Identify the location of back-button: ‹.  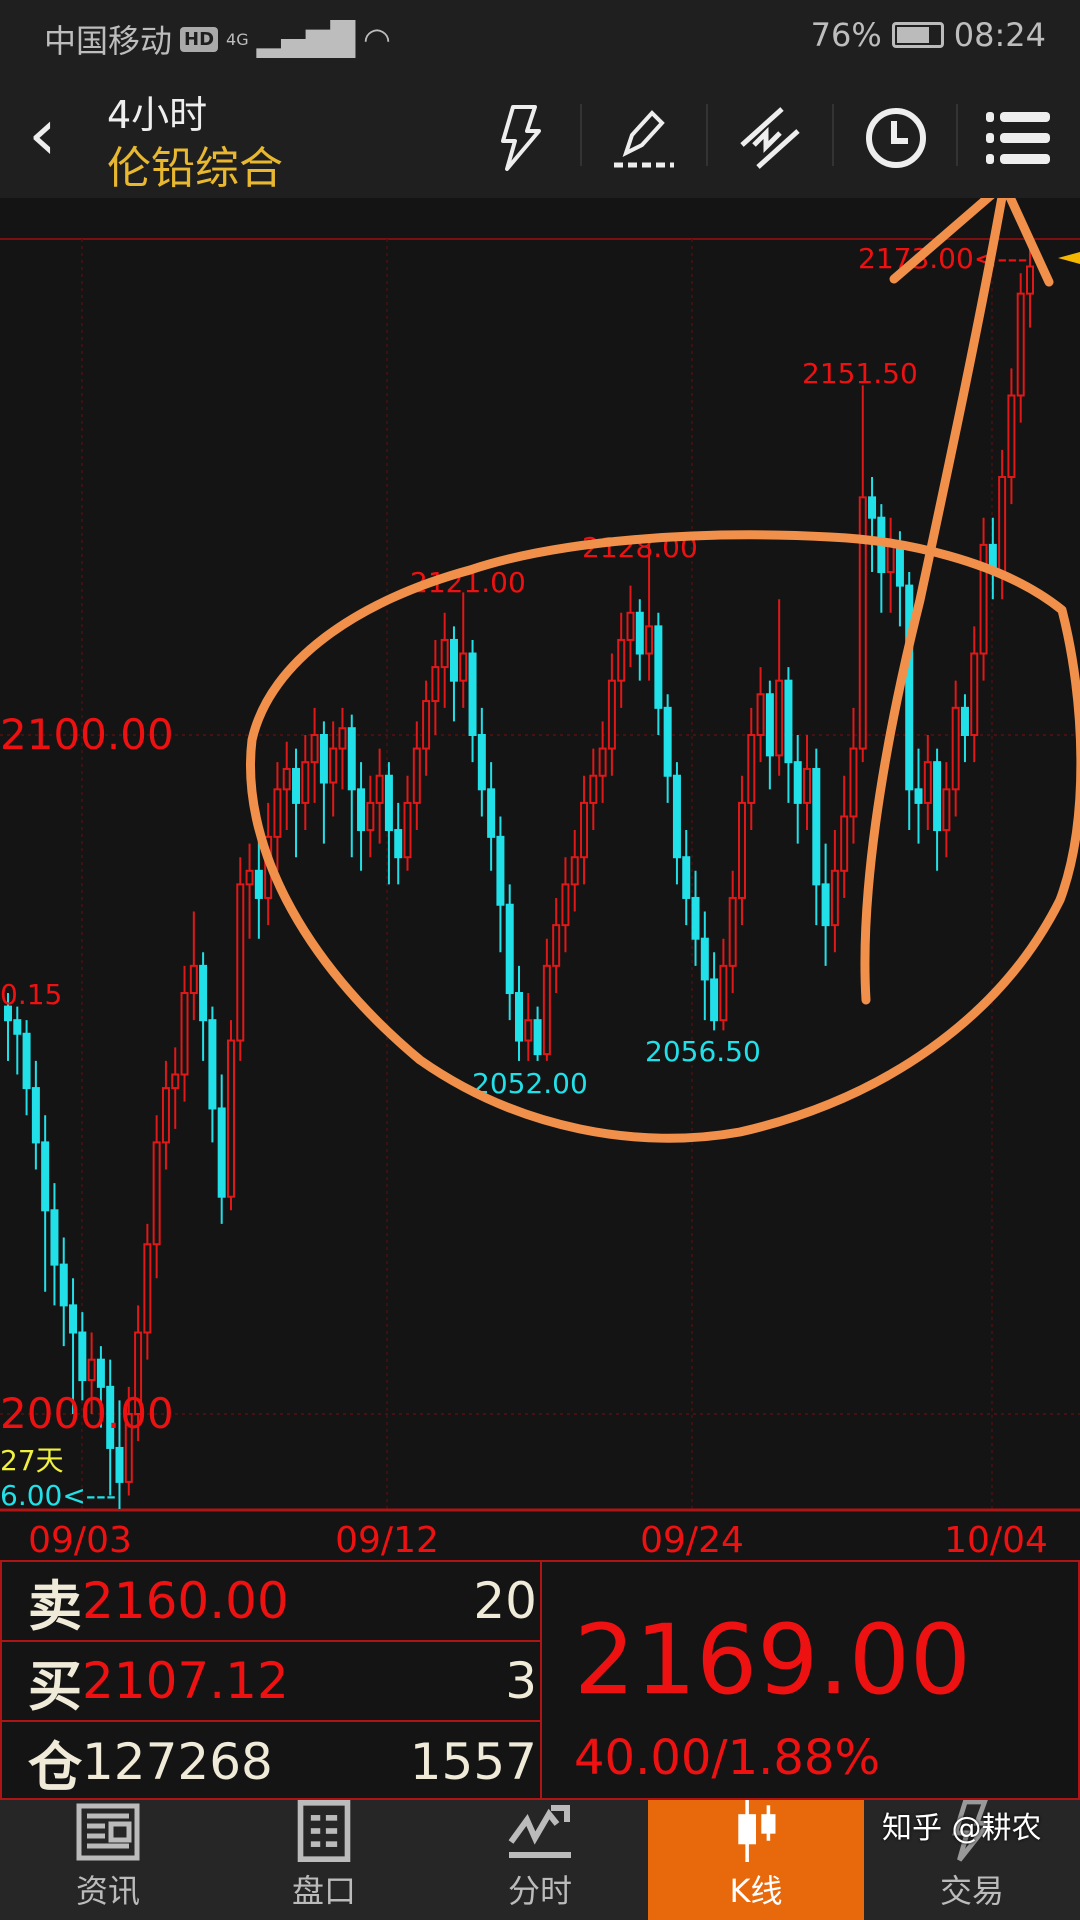
(42, 134).